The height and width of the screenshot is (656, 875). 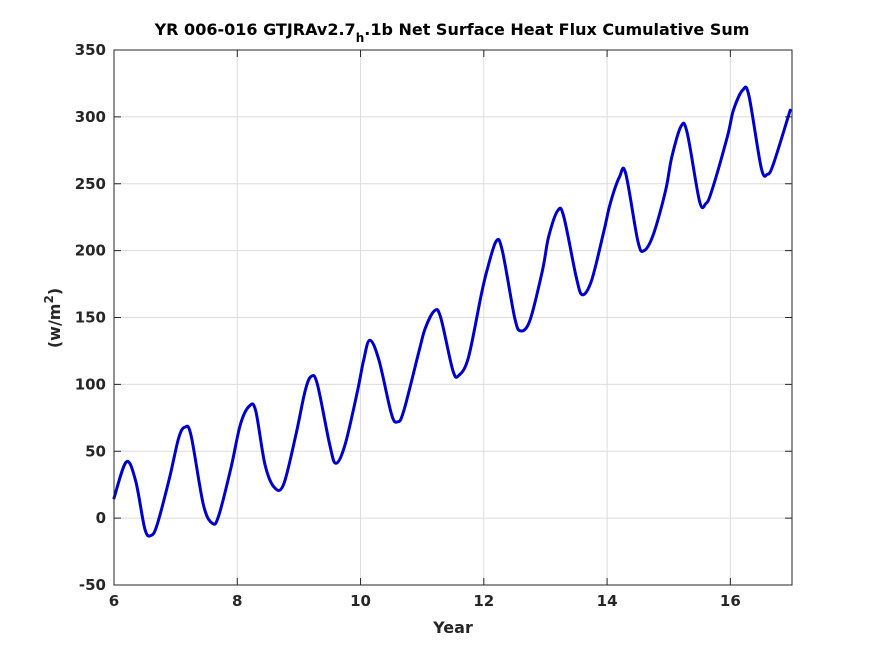 What do you see at coordinates (556, 29) in the screenshot?
I see `chart-title-rest: .1b Net Surface Heat Flux Cumulative Sum` at bounding box center [556, 29].